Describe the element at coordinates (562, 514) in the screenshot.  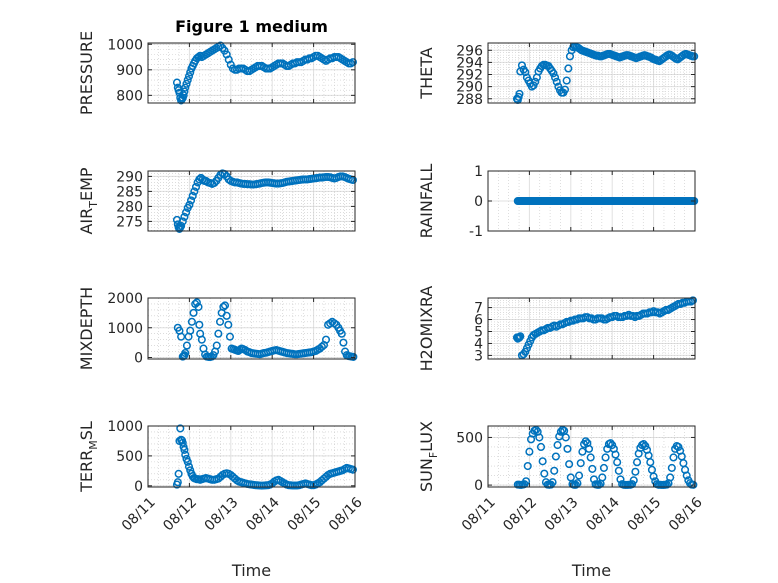
I see `x-tick-label: 08/13` at that location.